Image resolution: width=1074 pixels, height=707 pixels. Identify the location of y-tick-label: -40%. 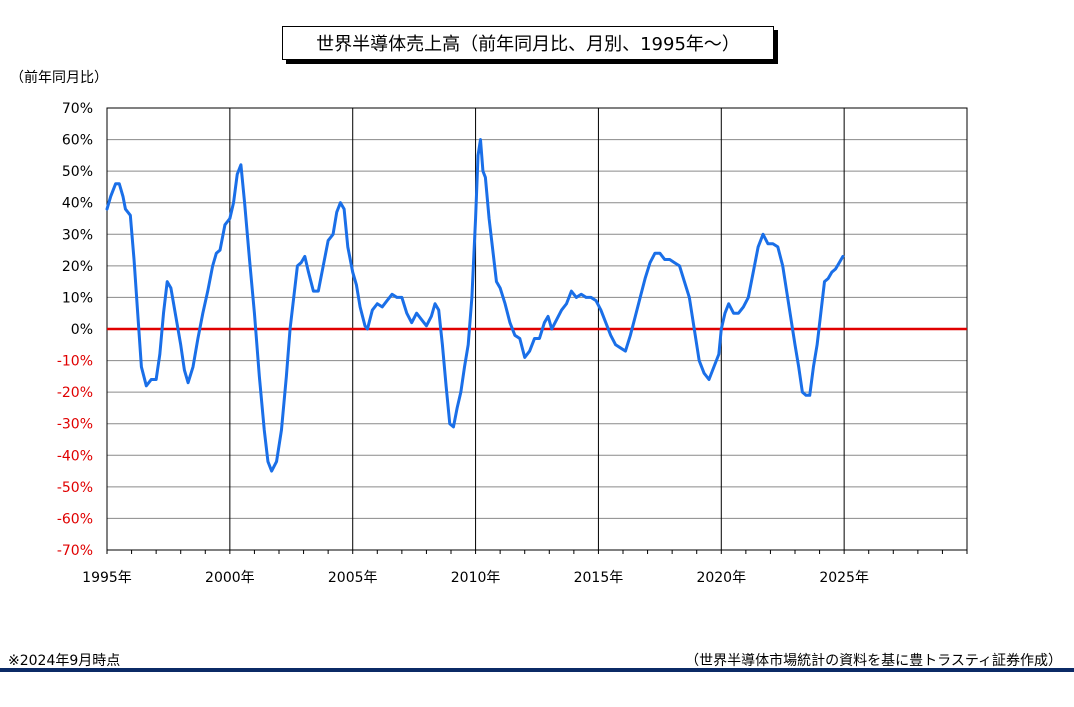
(75, 456).